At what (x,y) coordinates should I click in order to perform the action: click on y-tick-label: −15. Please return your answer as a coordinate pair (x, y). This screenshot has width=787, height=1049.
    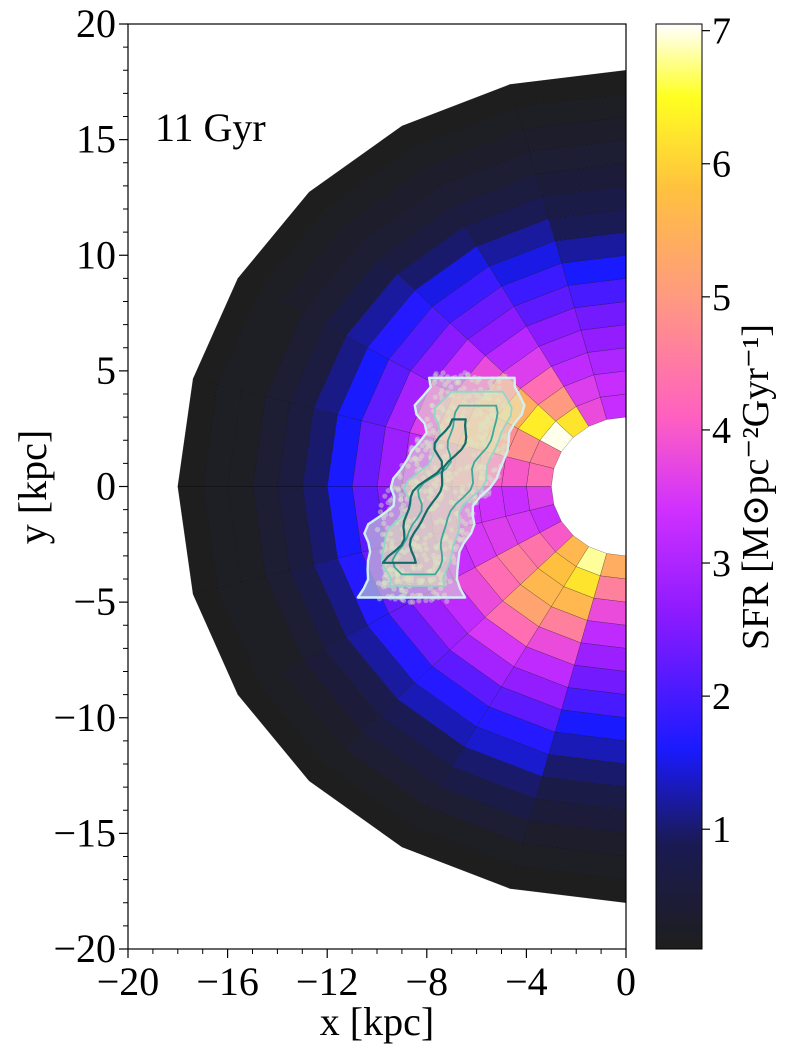
    Looking at the image, I should click on (84, 832).